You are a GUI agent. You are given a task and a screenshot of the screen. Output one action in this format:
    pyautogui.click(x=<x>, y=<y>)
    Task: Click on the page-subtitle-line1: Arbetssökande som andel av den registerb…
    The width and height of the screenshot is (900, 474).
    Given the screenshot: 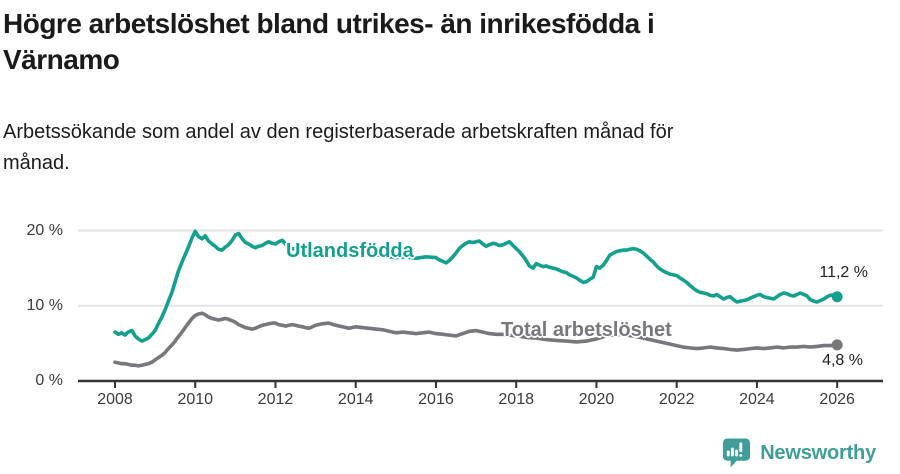 What is the action you would take?
    pyautogui.click(x=338, y=132)
    